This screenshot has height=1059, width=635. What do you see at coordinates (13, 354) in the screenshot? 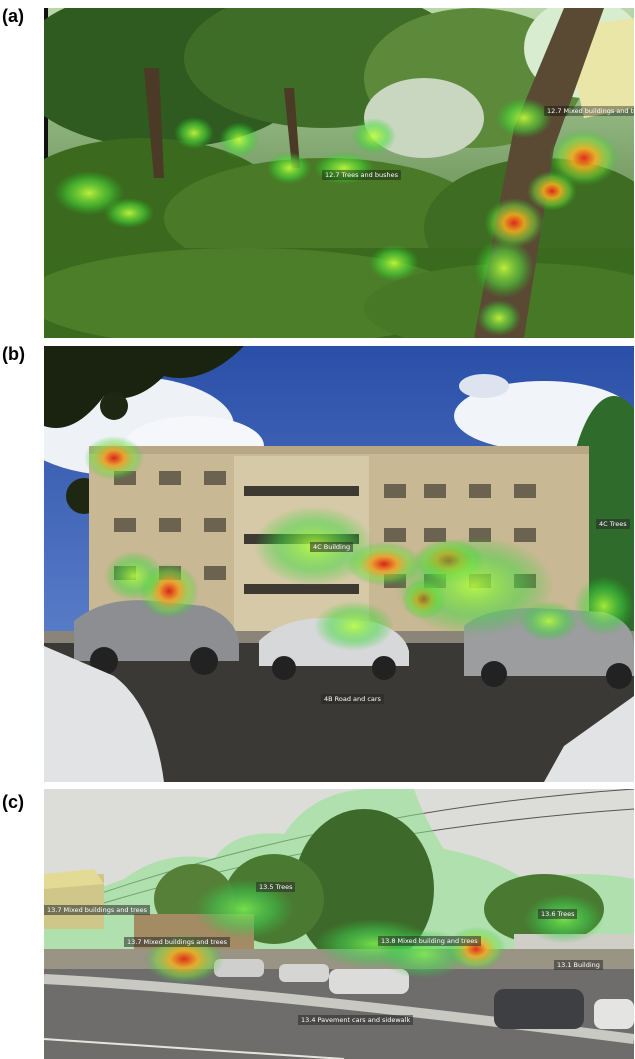
I see `panel-label-b: (b)` at bounding box center [13, 354].